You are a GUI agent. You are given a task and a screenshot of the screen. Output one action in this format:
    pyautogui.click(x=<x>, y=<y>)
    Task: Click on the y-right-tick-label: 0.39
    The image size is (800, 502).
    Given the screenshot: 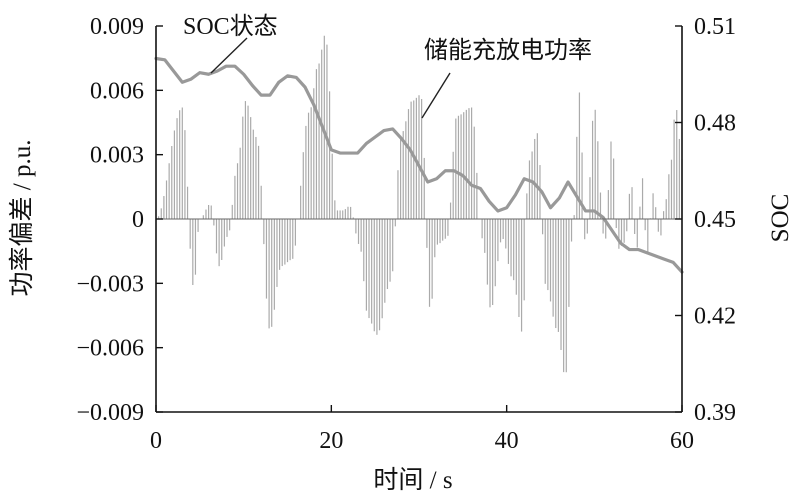 What is the action you would take?
    pyautogui.click(x=715, y=413)
    